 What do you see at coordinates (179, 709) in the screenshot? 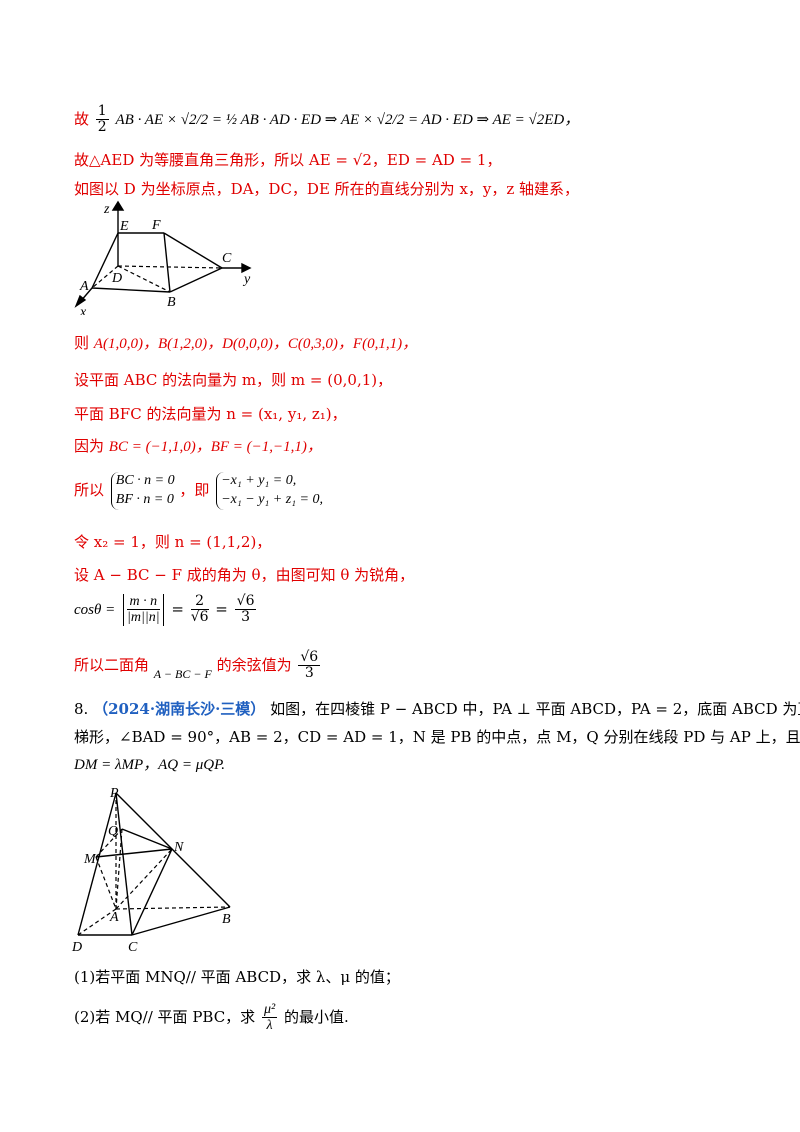
I see `problem-source: （2024·湖南长沙·三模）` at bounding box center [179, 709].